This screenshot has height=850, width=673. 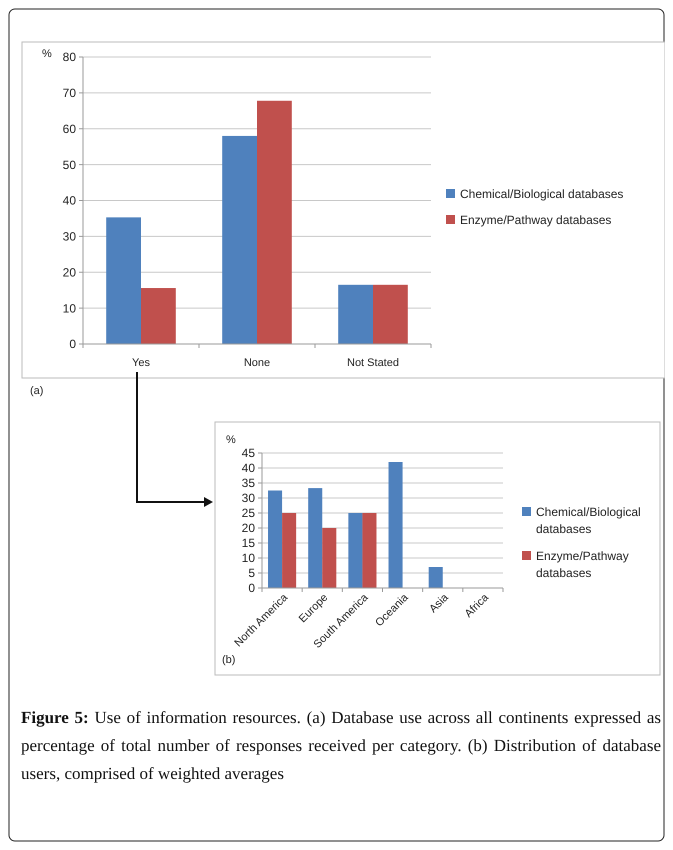 What do you see at coordinates (69, 129) in the screenshot?
I see `y-tick-label: 60` at bounding box center [69, 129].